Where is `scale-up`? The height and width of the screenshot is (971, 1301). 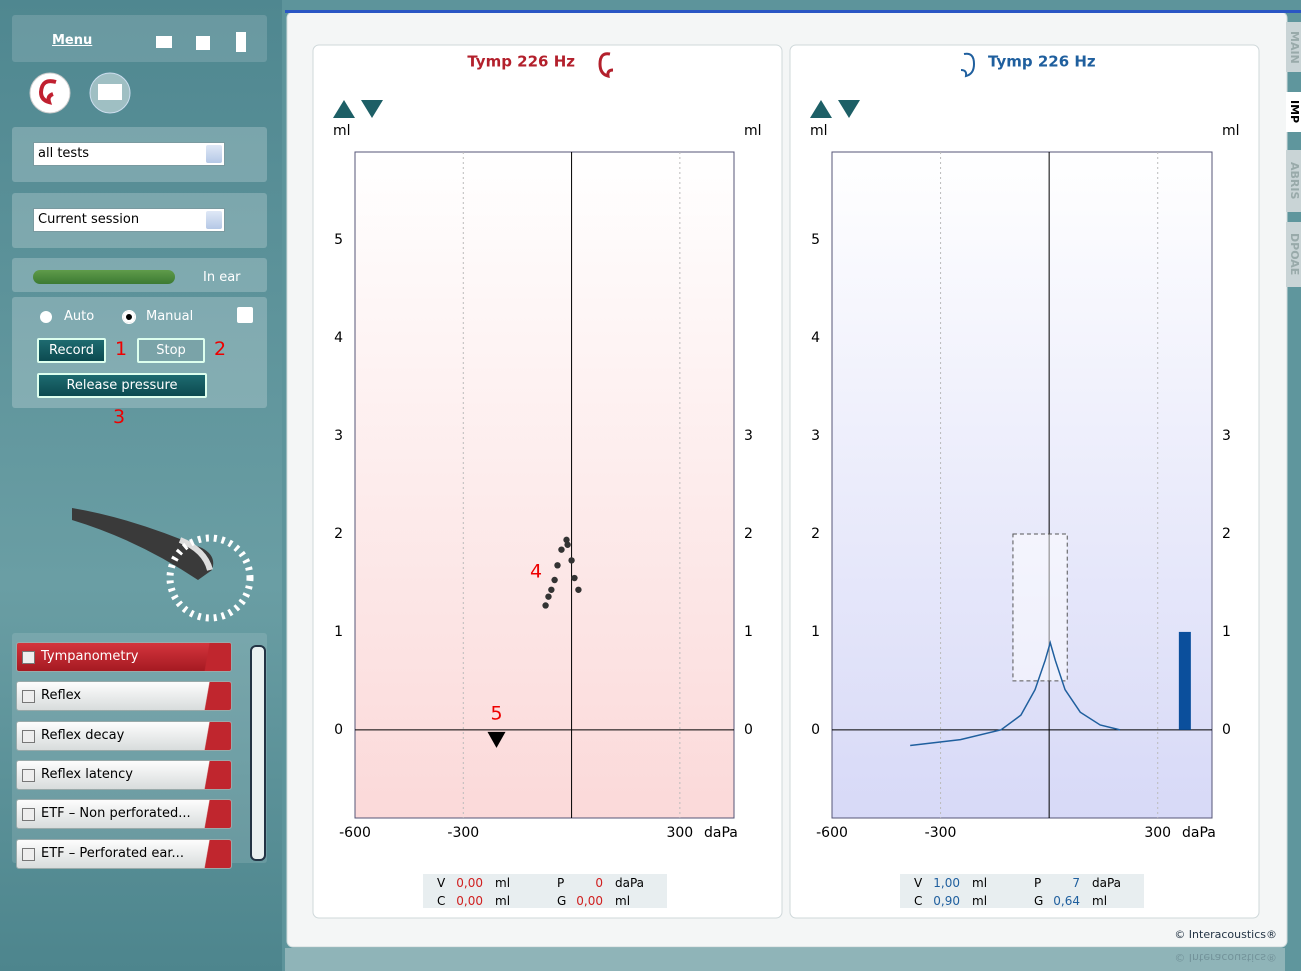
scale-up is located at coordinates (821, 109).